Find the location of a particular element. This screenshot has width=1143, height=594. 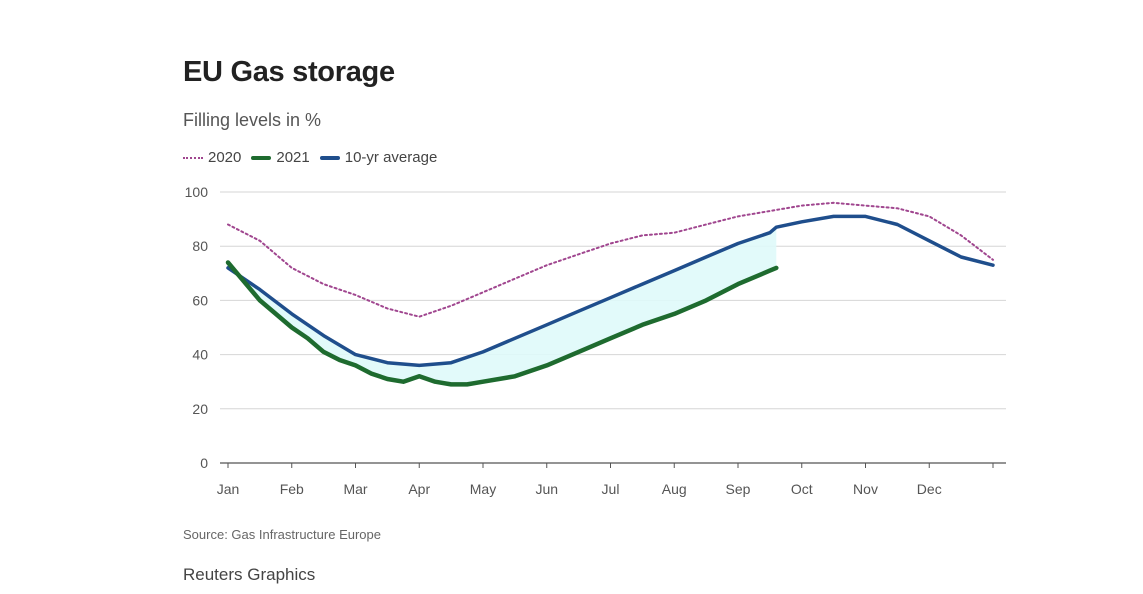

series-line-2020 is located at coordinates (610, 259).